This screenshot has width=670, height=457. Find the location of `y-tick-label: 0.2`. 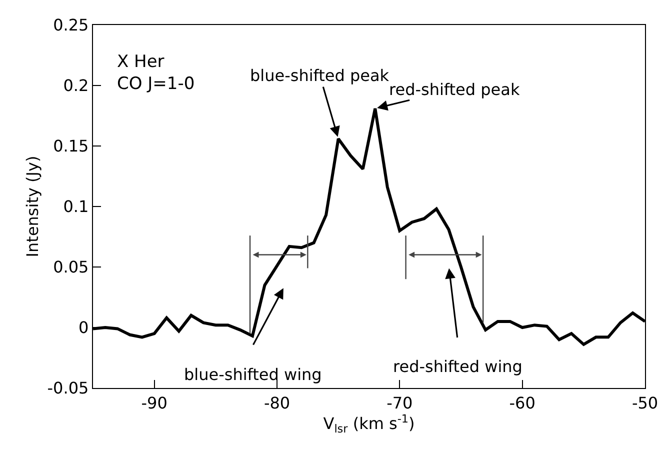

y-tick-label: 0.2 is located at coordinates (76, 86).